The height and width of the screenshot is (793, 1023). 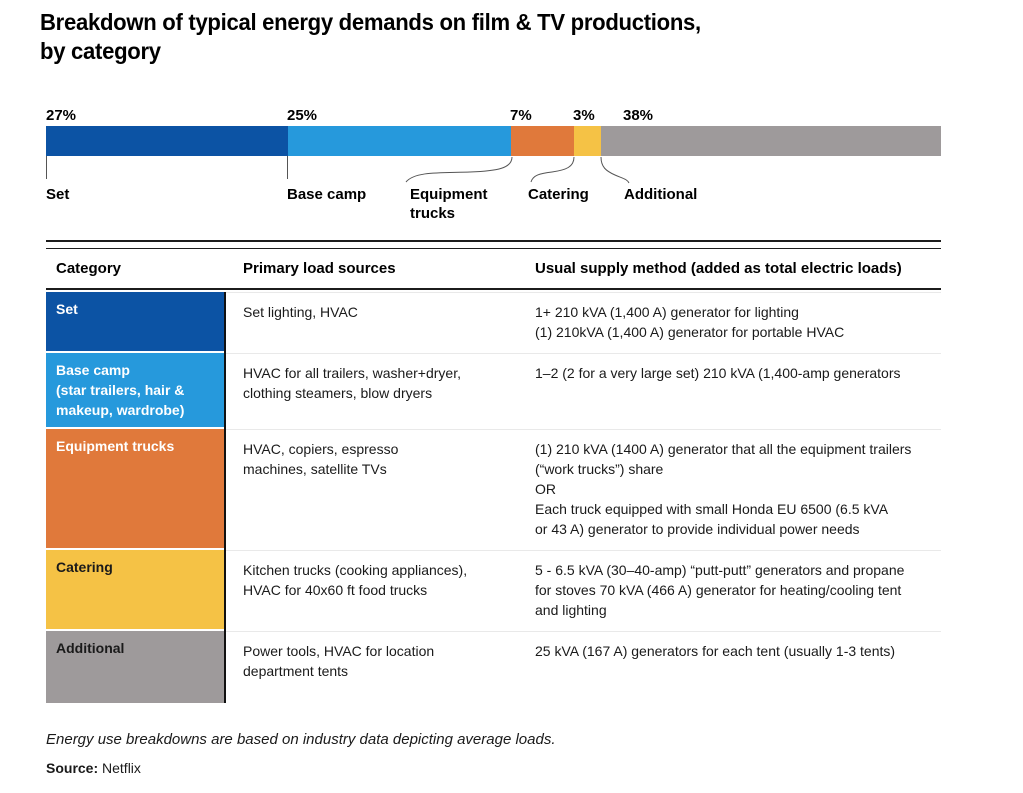 I want to click on bar-label-catering: Catering, so click(x=558, y=194).